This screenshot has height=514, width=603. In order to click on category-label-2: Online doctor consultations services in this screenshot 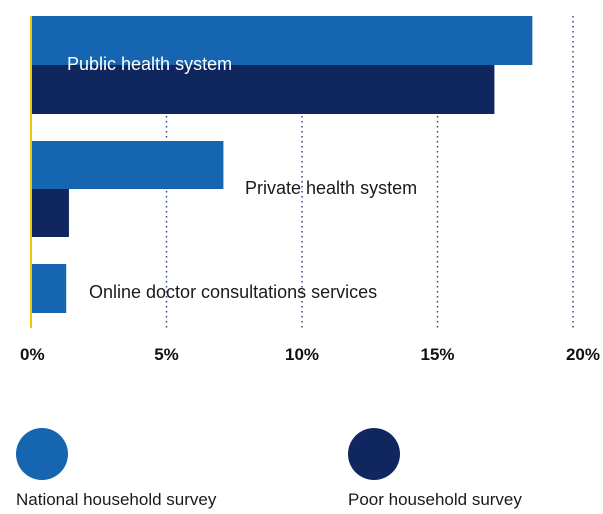, I will do `click(233, 292)`.